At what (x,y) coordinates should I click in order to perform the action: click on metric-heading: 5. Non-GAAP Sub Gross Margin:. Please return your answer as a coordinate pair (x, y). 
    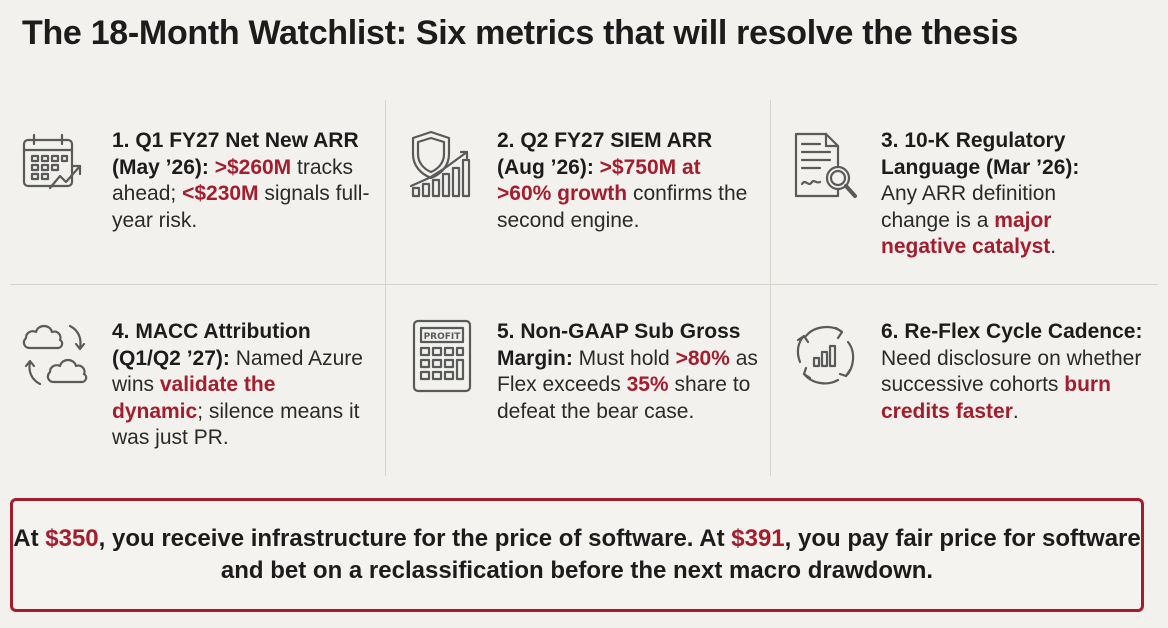
    Looking at the image, I should click on (619, 345).